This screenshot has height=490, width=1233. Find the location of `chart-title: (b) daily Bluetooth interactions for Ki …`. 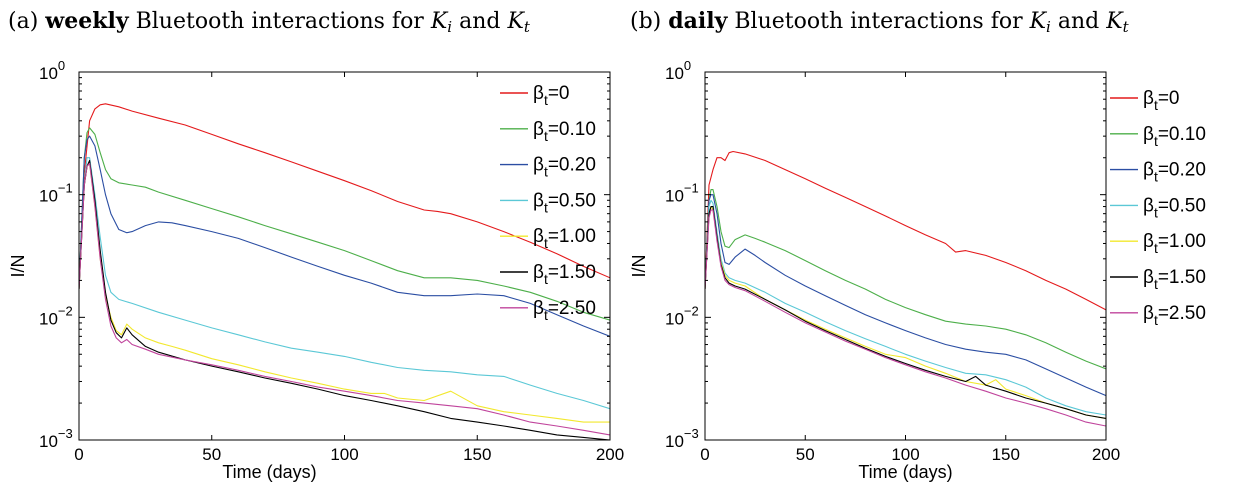

chart-title: (b) daily Bluetooth interactions for Ki … is located at coordinates (880, 22).